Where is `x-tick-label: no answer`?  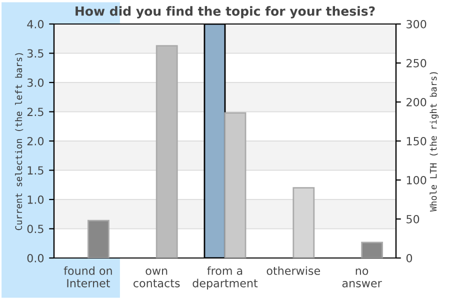 x-tick-label: no answer is located at coordinates (362, 278).